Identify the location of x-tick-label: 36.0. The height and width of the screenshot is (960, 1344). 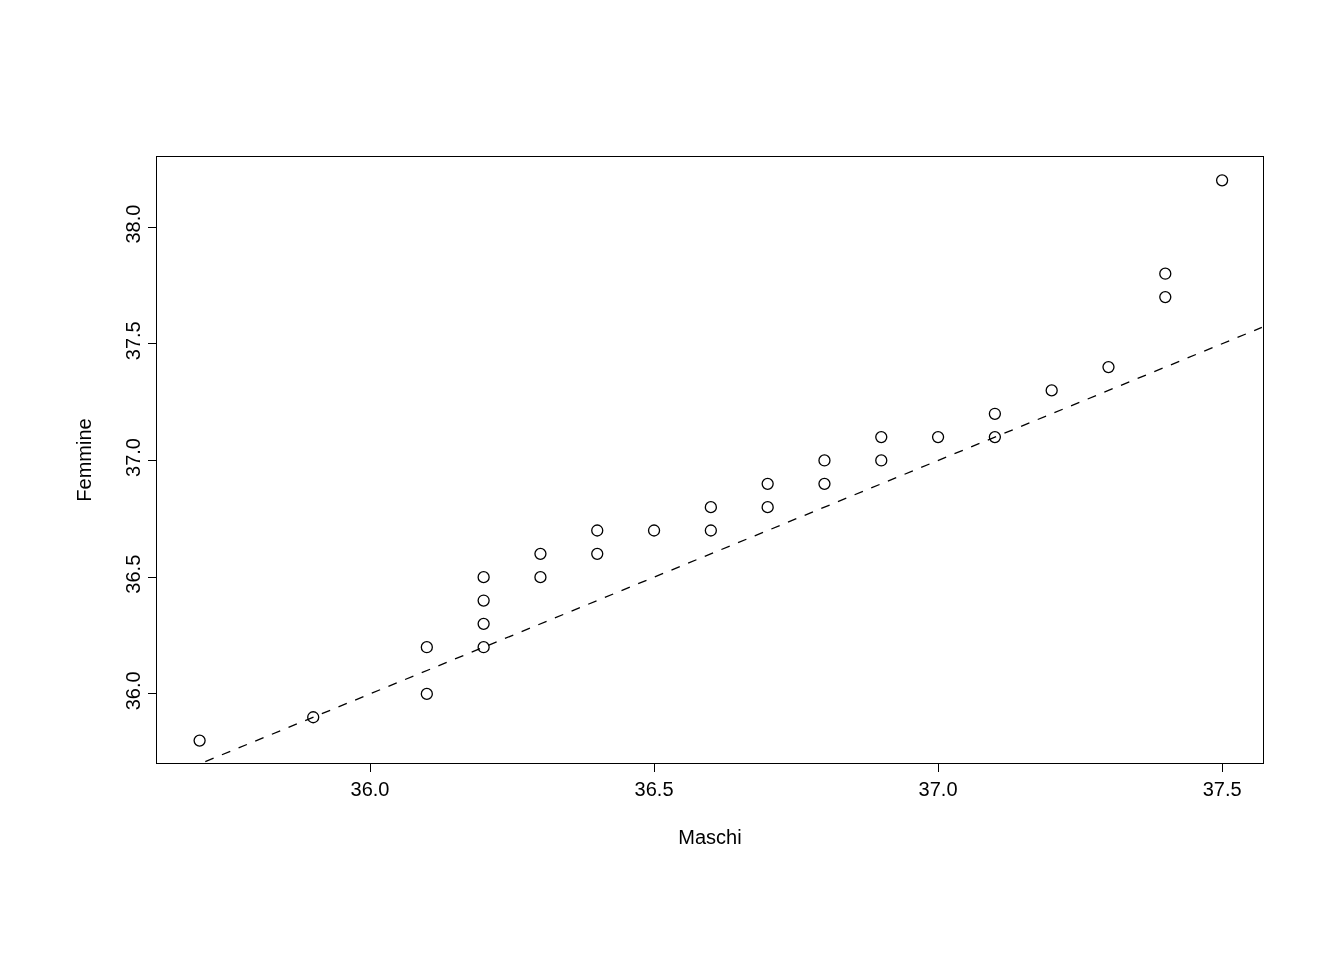
(370, 789).